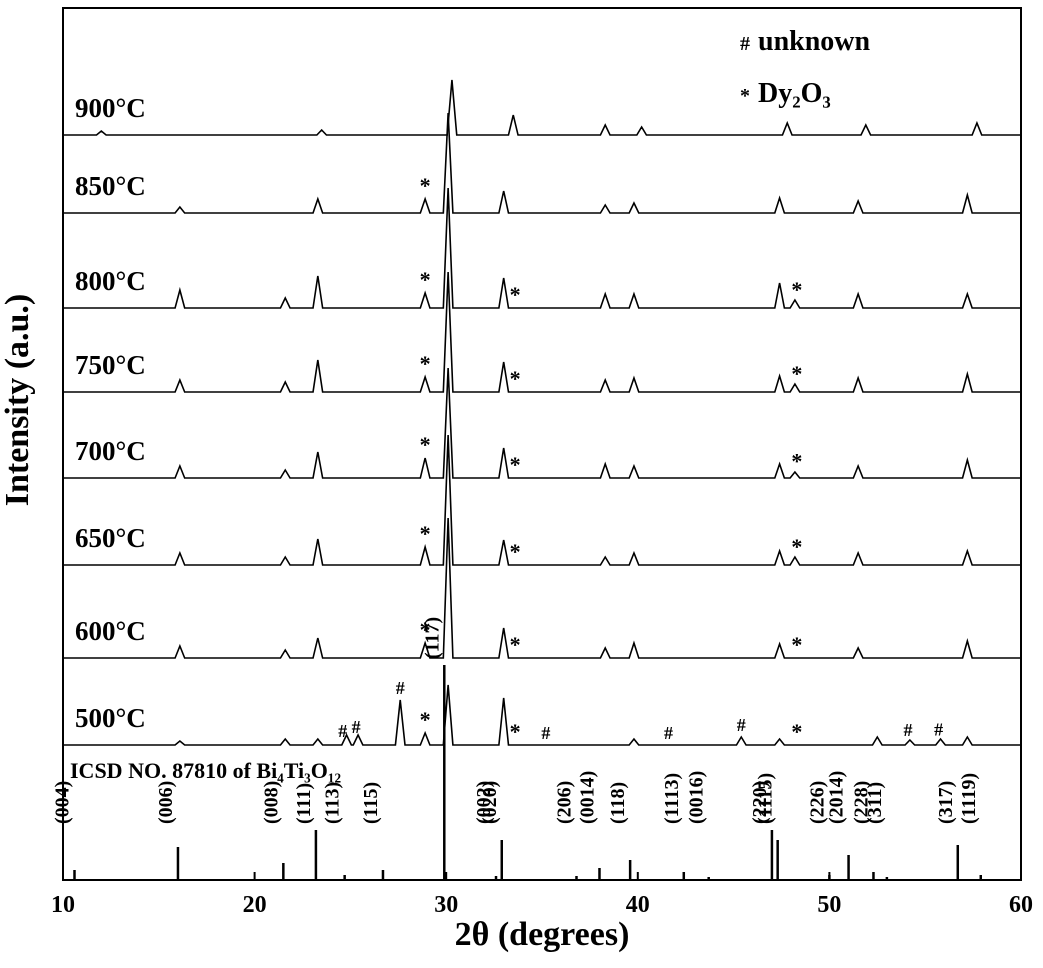 The image size is (1043, 968). I want to click on x-tick-label: 60, so click(1021, 905).